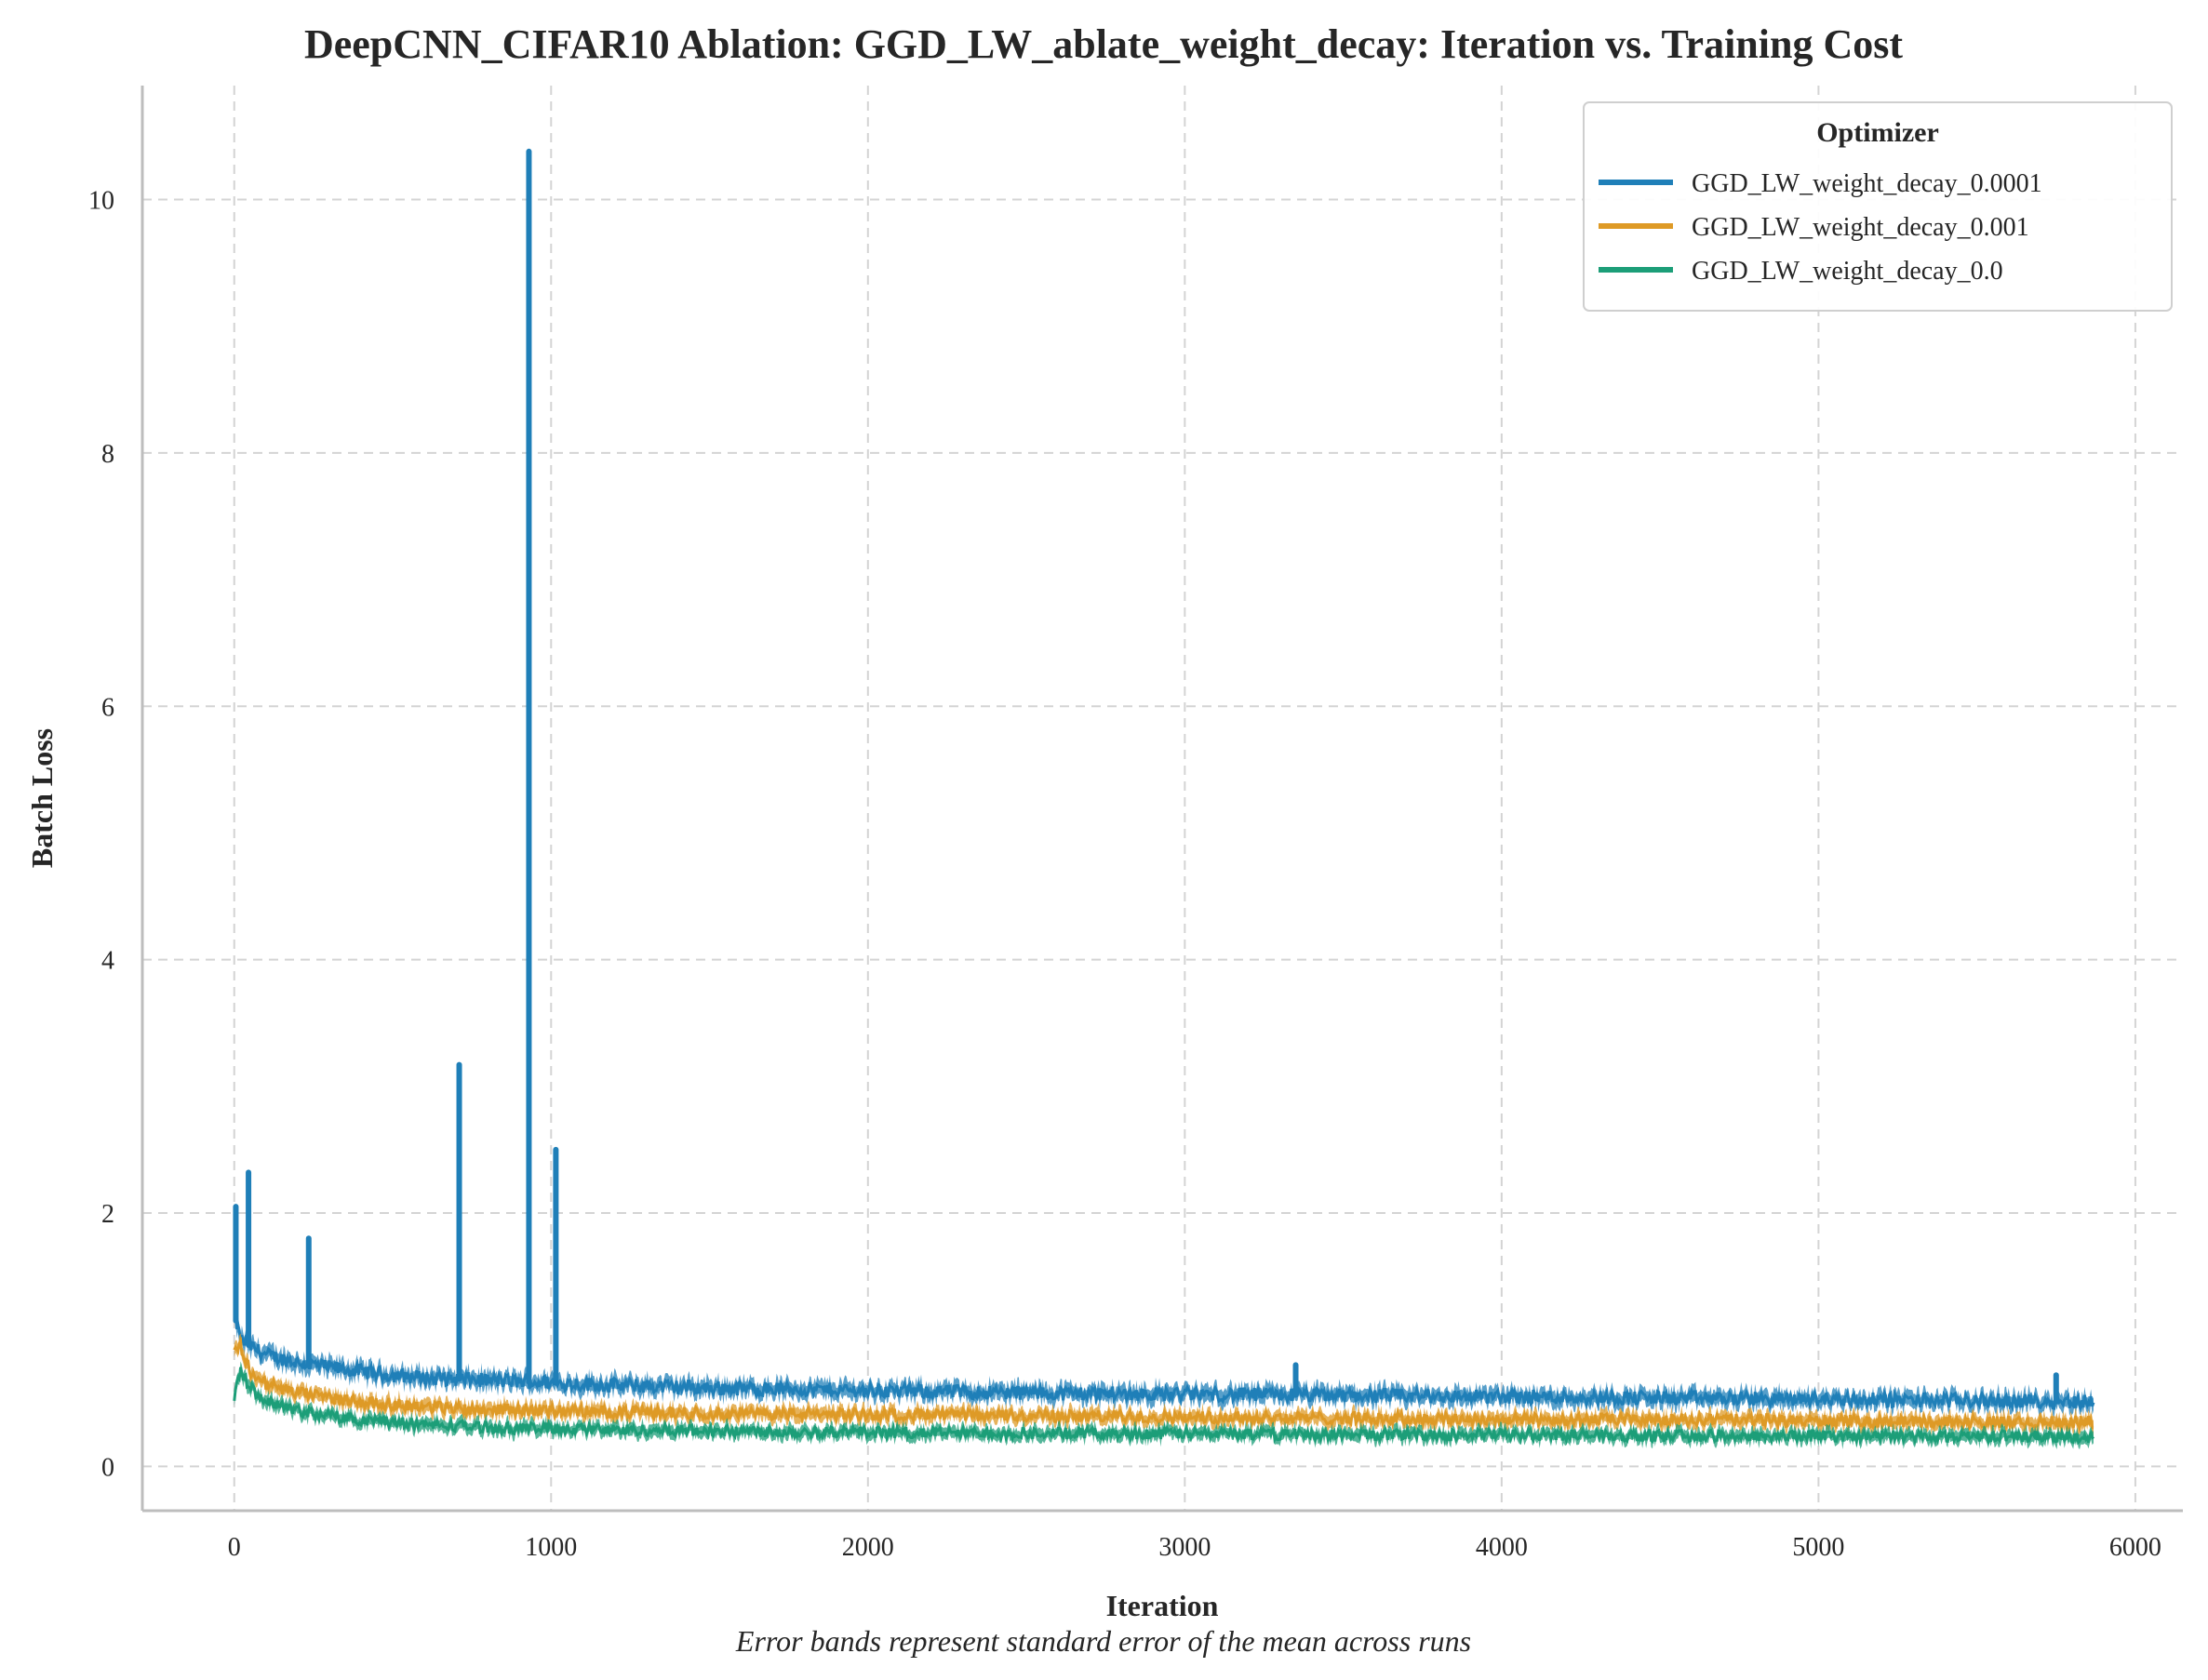  Describe the element at coordinates (1878, 132) in the screenshot. I see `legend-title: Optimizer` at that location.